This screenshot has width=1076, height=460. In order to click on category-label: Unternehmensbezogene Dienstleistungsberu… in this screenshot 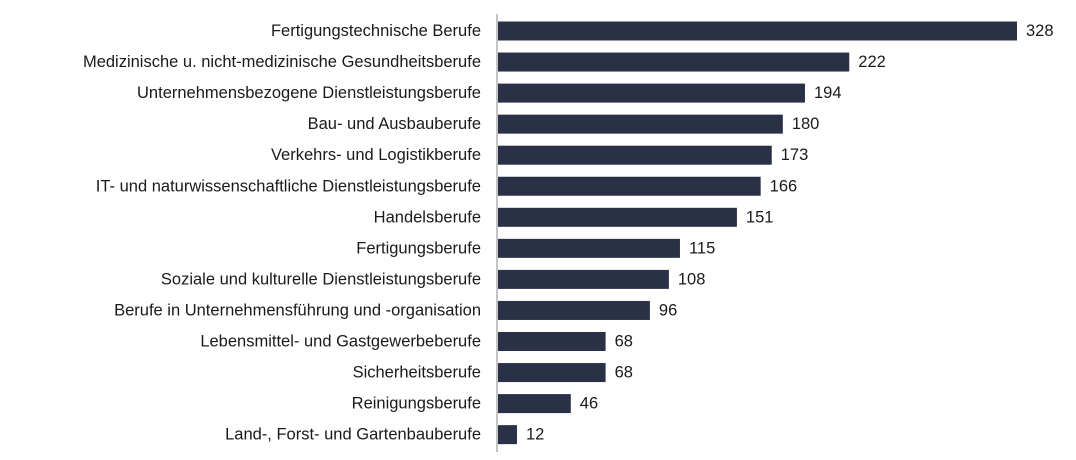, I will do `click(309, 93)`.